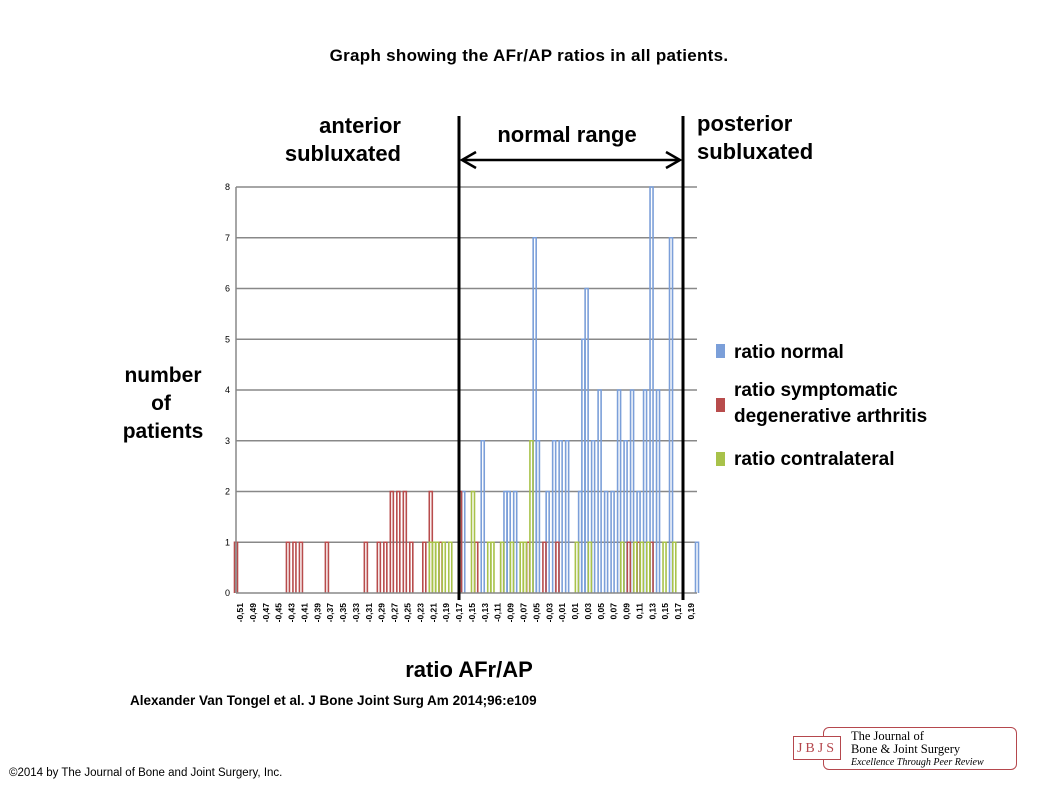  Describe the element at coordinates (227, 339) in the screenshot. I see `y-tick-label: 5` at that location.